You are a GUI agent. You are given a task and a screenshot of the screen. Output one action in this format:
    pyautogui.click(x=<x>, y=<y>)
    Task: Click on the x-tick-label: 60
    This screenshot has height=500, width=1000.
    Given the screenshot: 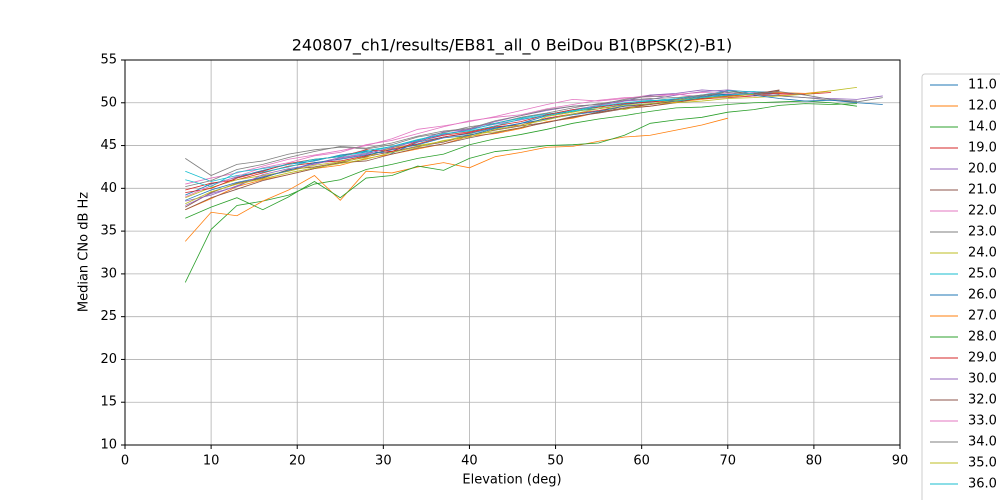 What is the action you would take?
    pyautogui.click(x=641, y=461)
    